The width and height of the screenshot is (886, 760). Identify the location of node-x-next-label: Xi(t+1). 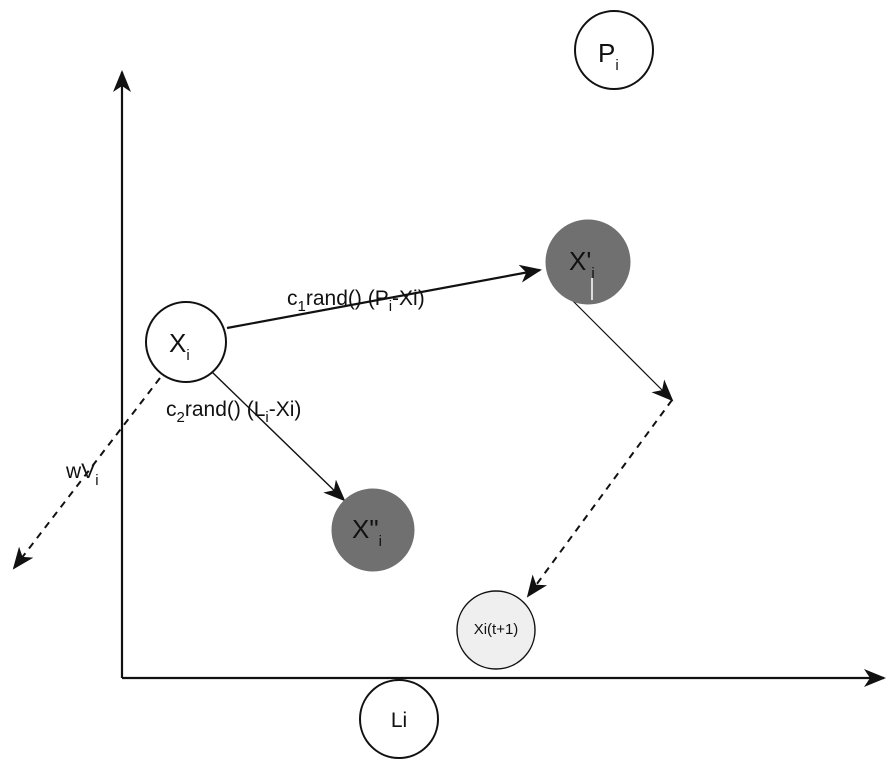
(496, 629).